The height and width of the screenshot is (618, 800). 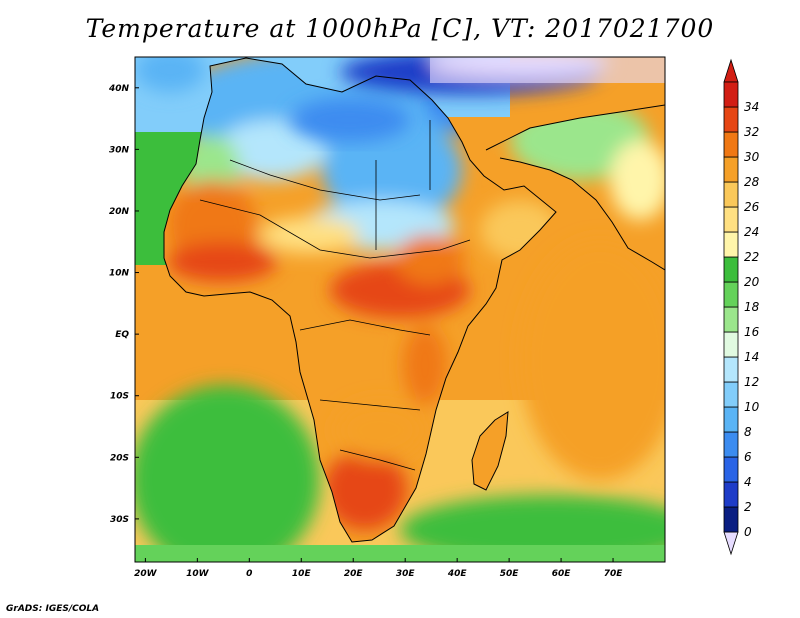 What do you see at coordinates (751, 107) in the screenshot?
I see `colorbar-level-label: 34` at bounding box center [751, 107].